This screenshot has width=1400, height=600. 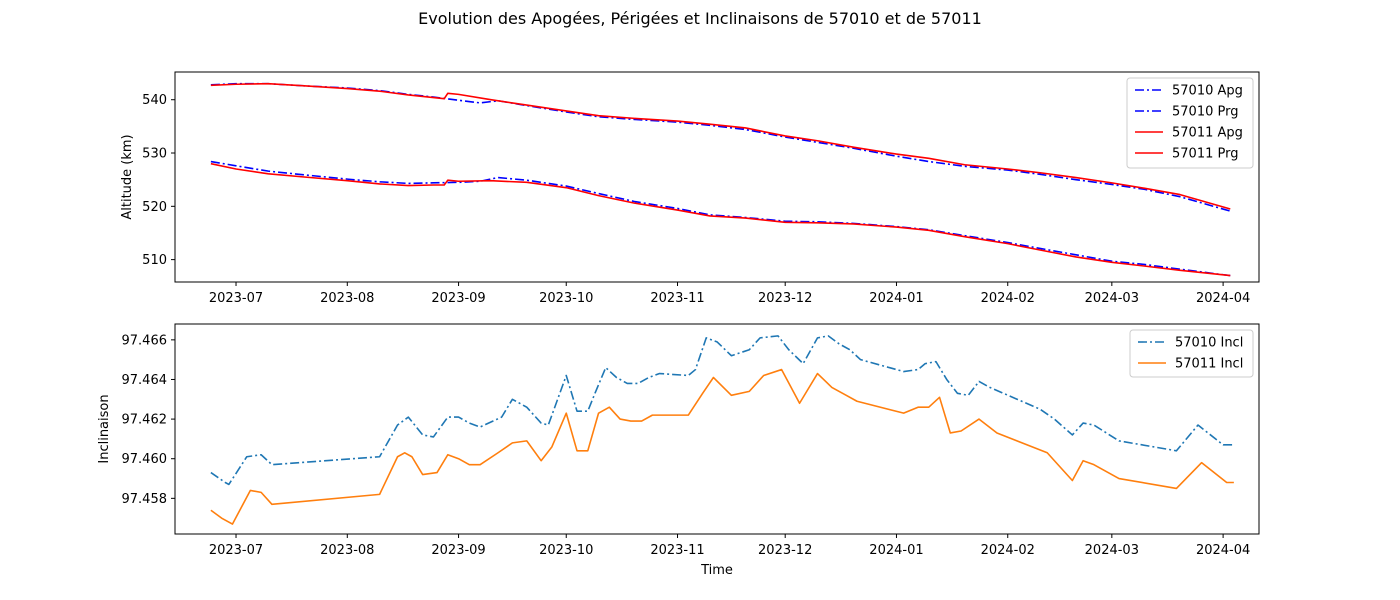 I want to click on series-line-57010-prg, so click(x=720, y=218).